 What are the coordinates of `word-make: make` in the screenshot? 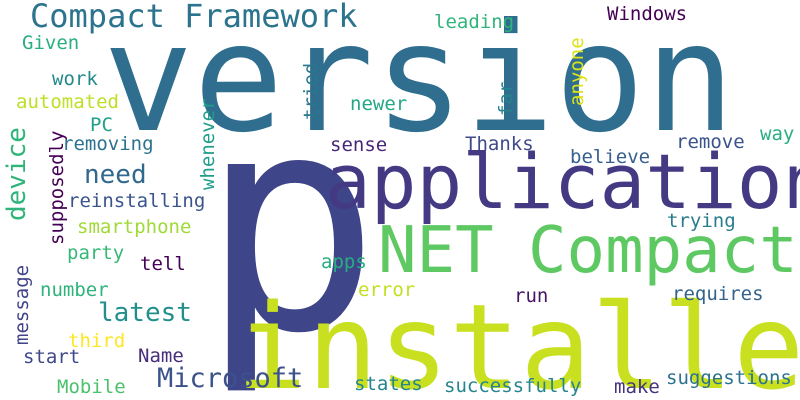 It's located at (637, 387).